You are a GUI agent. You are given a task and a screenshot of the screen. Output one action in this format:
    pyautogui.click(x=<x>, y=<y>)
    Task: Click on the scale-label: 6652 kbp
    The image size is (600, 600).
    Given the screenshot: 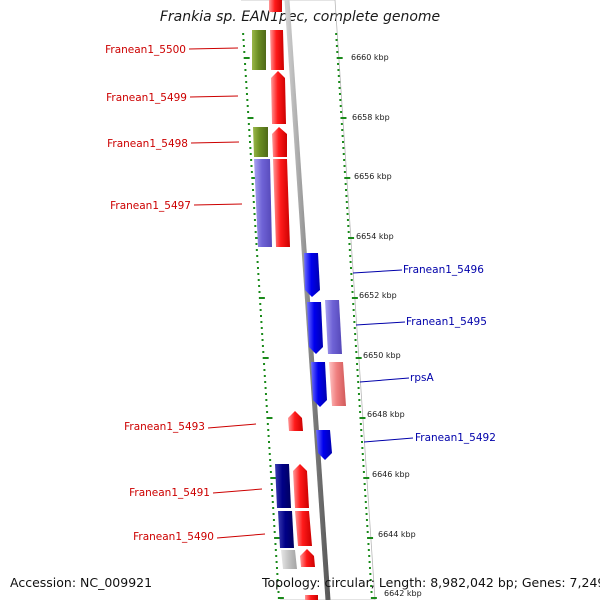 What is the action you would take?
    pyautogui.click(x=378, y=295)
    